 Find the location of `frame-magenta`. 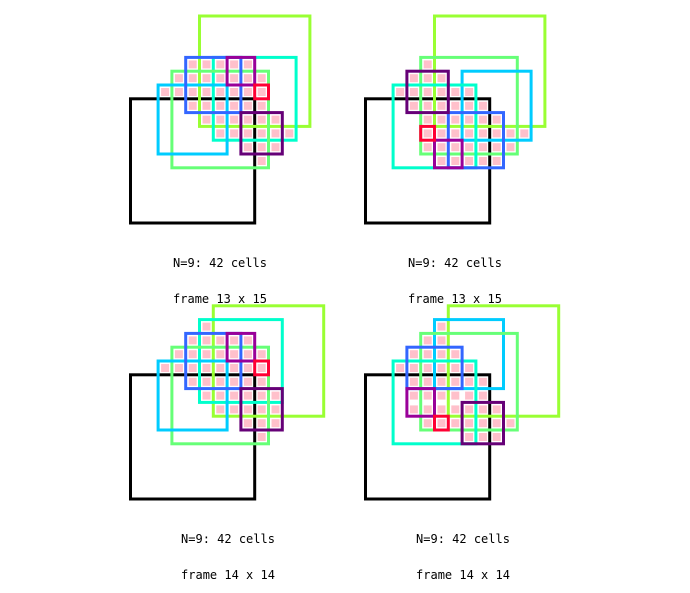

frame-magenta is located at coordinates (420, 402).